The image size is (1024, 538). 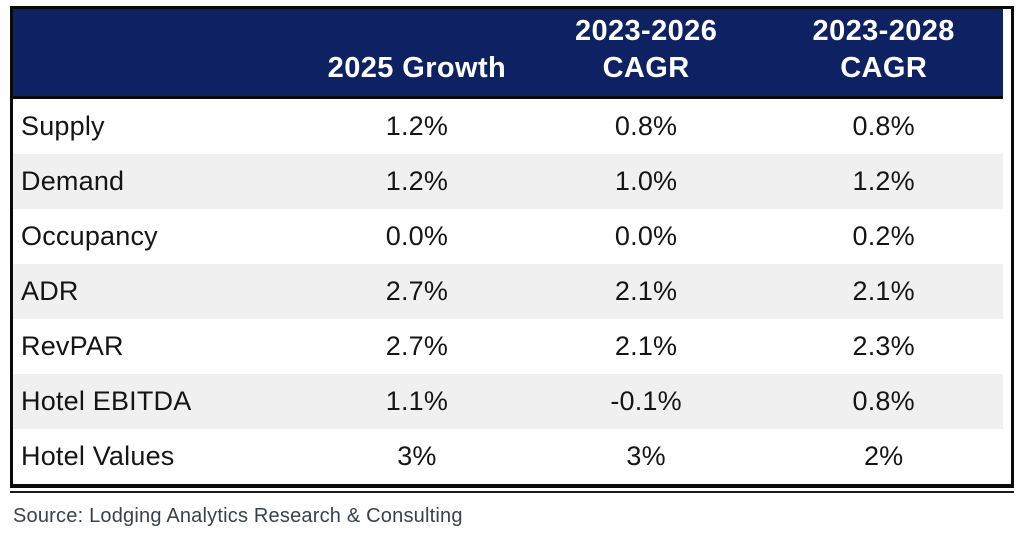 What do you see at coordinates (417, 67) in the screenshot?
I see `header-label: 2025 Growth` at bounding box center [417, 67].